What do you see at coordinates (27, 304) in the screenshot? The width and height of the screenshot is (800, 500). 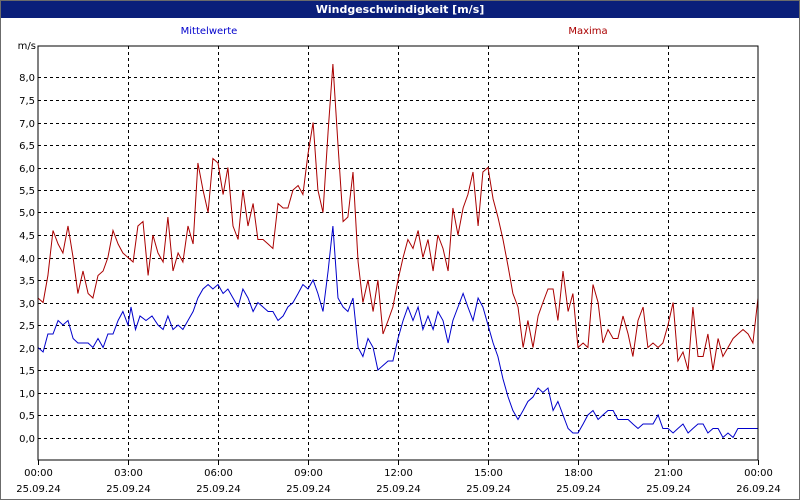 I see `y-tick-label: 3,0` at bounding box center [27, 304].